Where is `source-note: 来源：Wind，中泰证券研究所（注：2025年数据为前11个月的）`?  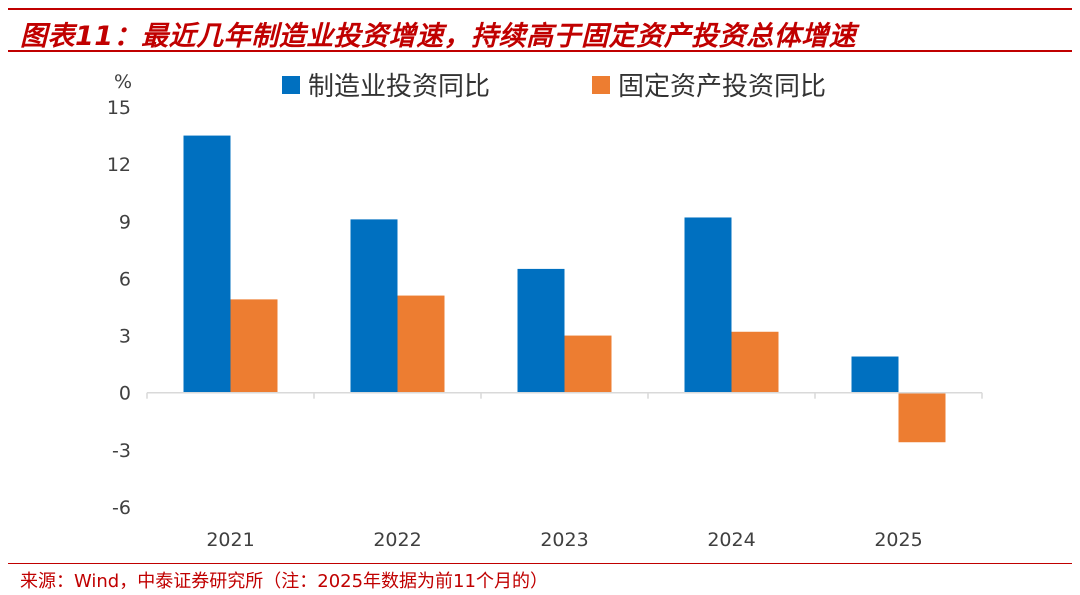 source-note: 来源：Wind，中泰证券研究所（注：2025年数据为前11个月的） is located at coordinates (284, 581).